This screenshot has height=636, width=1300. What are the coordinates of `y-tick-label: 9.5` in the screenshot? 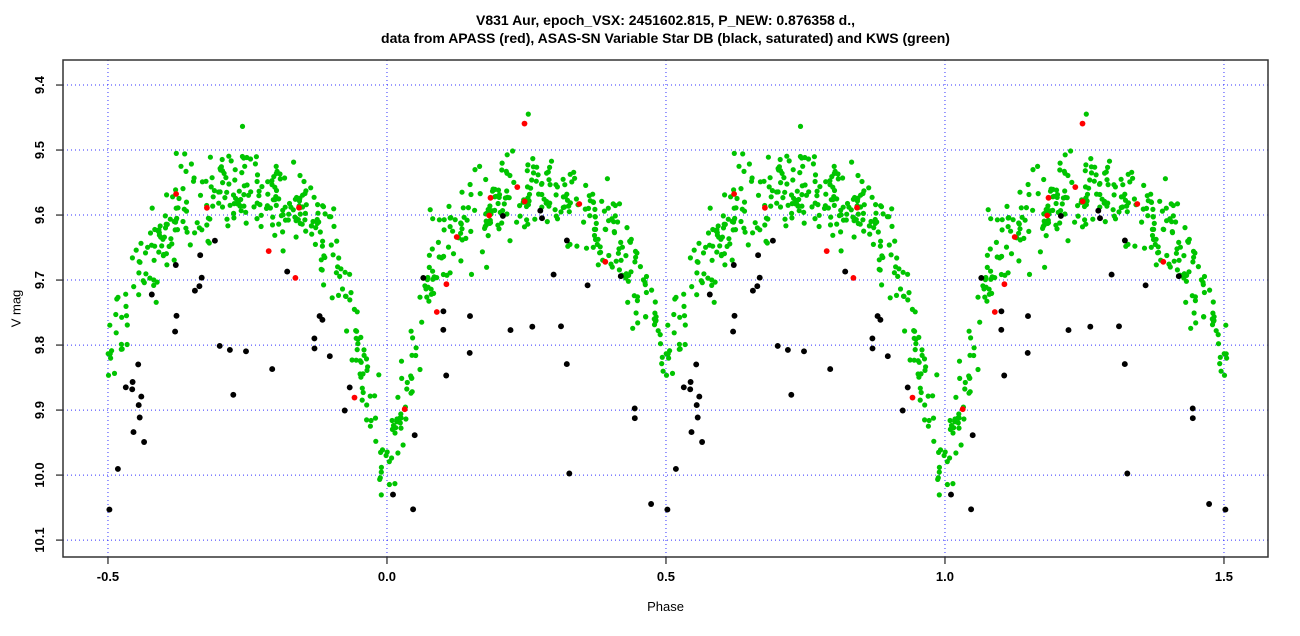 It's located at (39, 150).